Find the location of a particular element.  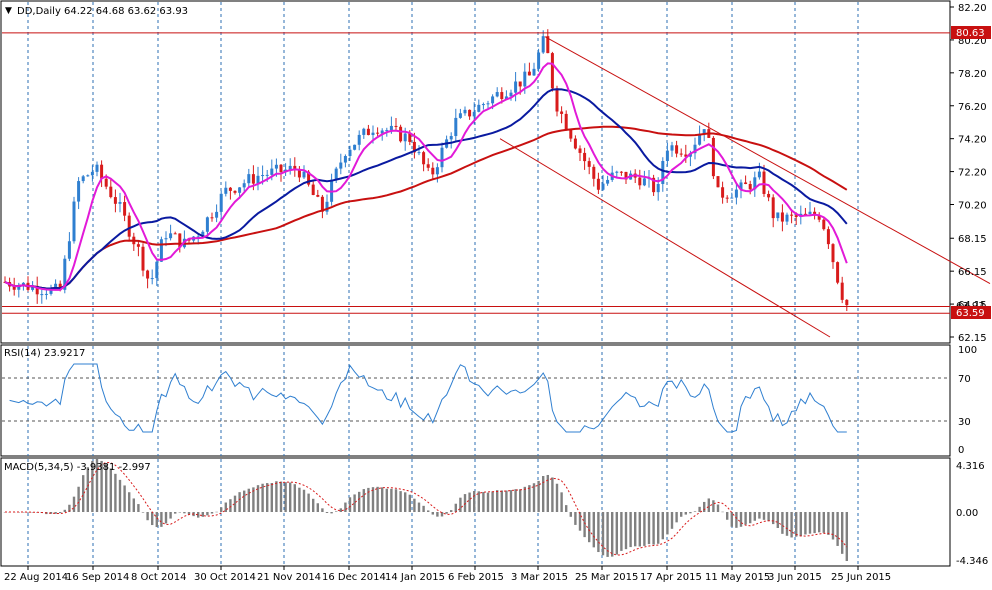

resistance-price-tag is located at coordinates (971, 32).